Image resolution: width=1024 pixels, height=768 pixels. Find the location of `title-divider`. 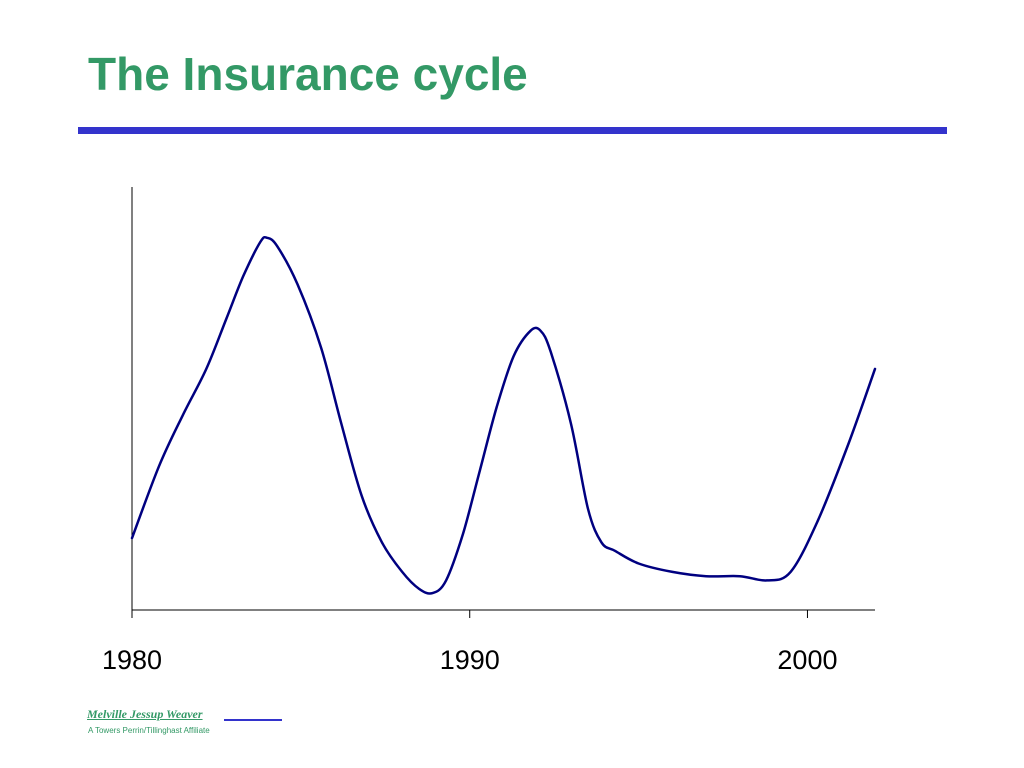

title-divider is located at coordinates (512, 130).